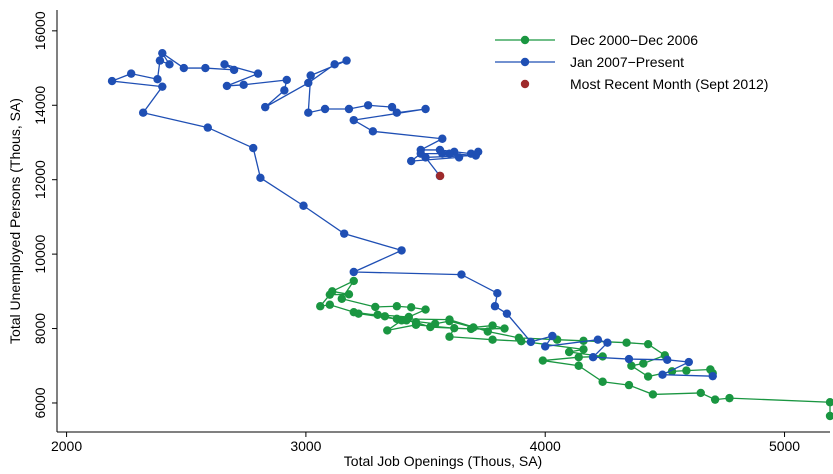 This screenshot has width=833, height=474. What do you see at coordinates (784, 446) in the screenshot?
I see `x-tick-label: 5000` at bounding box center [784, 446].